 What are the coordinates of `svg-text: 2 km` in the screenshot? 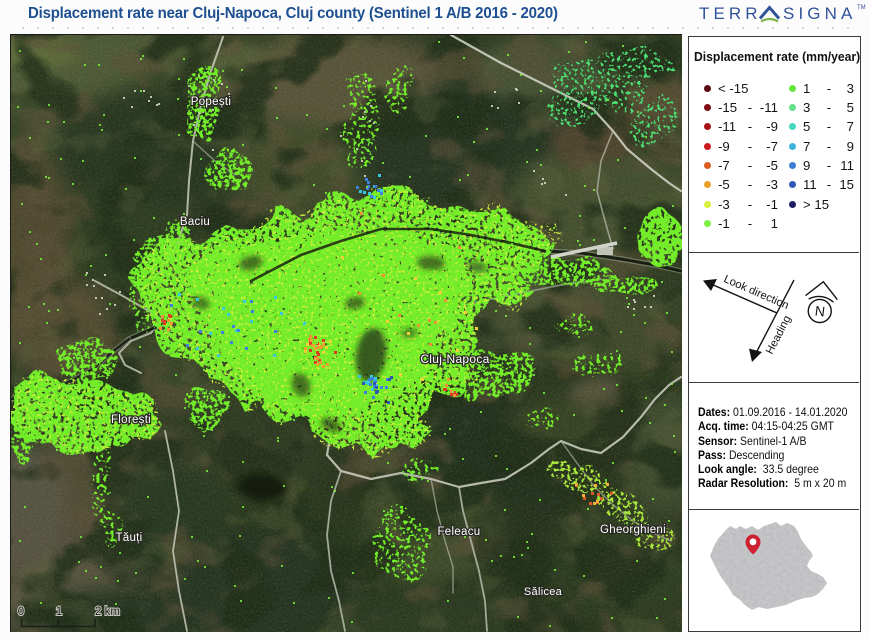 It's located at (107, 612).